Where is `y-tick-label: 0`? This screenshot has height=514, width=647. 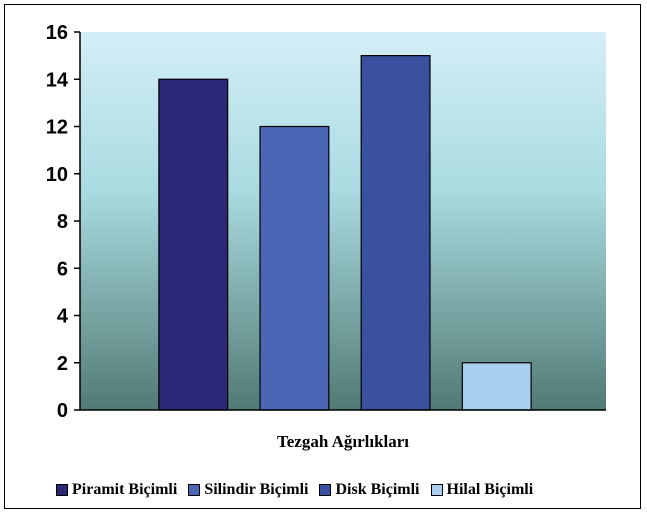 y-tick-label: 0 is located at coordinates (62, 411).